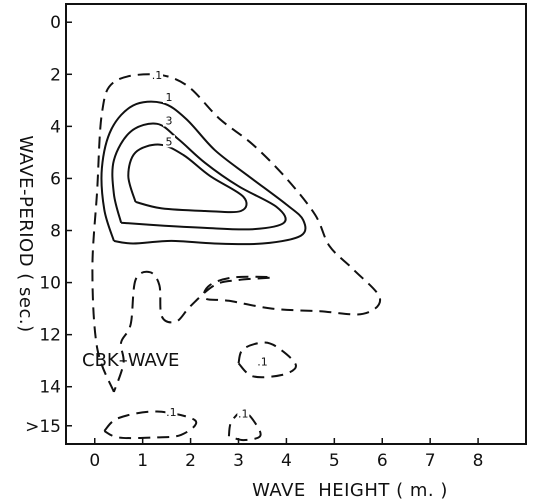  I want to click on y-tick-label: 0, so click(55, 23).